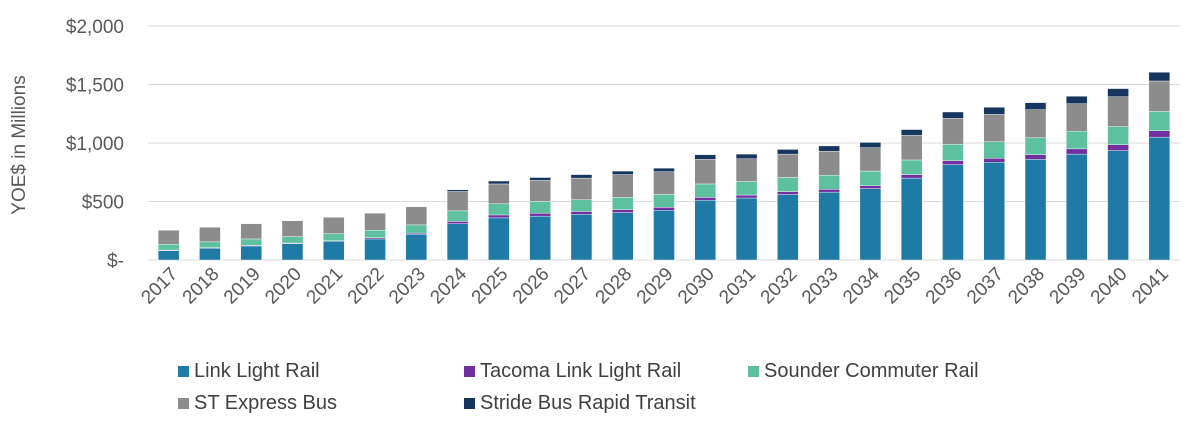 The height and width of the screenshot is (424, 1185). I want to click on bar-segment: ST Express Bus 2027, so click(581, 188).